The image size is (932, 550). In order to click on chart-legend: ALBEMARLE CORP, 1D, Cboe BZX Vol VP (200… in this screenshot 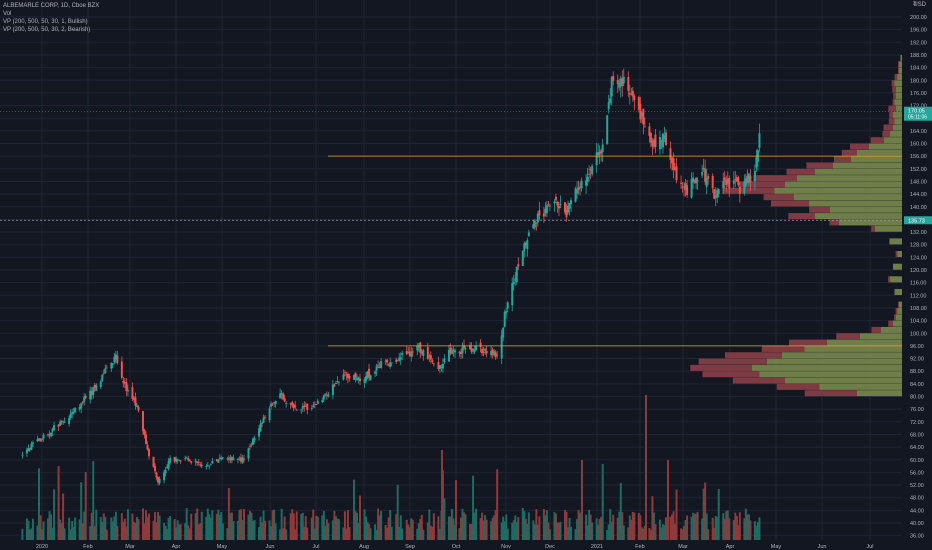, I will do `click(51, 18)`.